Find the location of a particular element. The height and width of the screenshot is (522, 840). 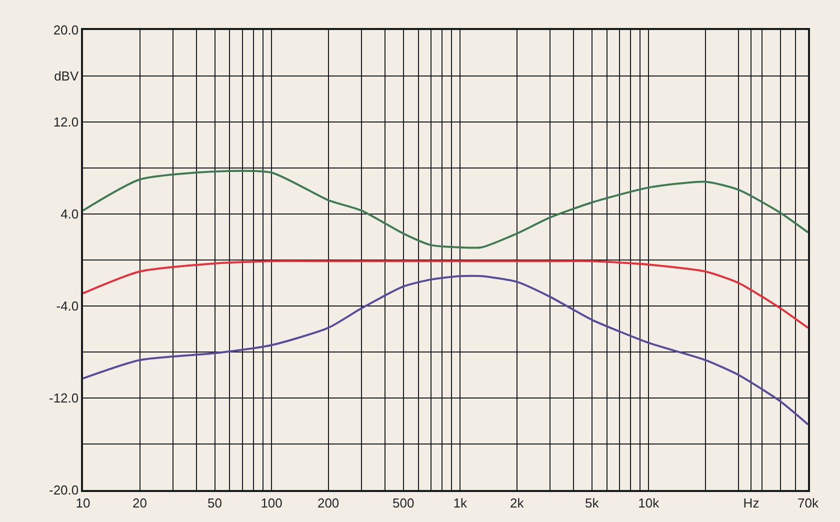

x-tick-label: 500 is located at coordinates (403, 502).